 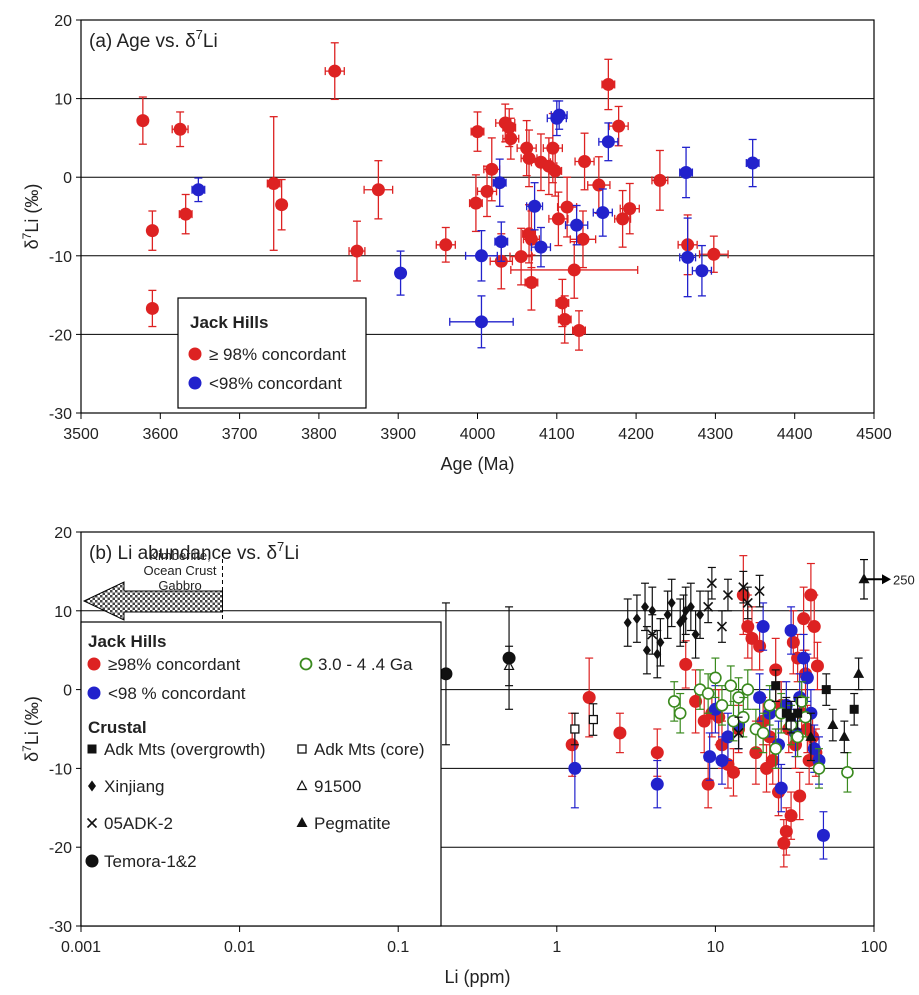 I want to click on legend-label: ≥ 98% concordant, so click(x=277, y=354).